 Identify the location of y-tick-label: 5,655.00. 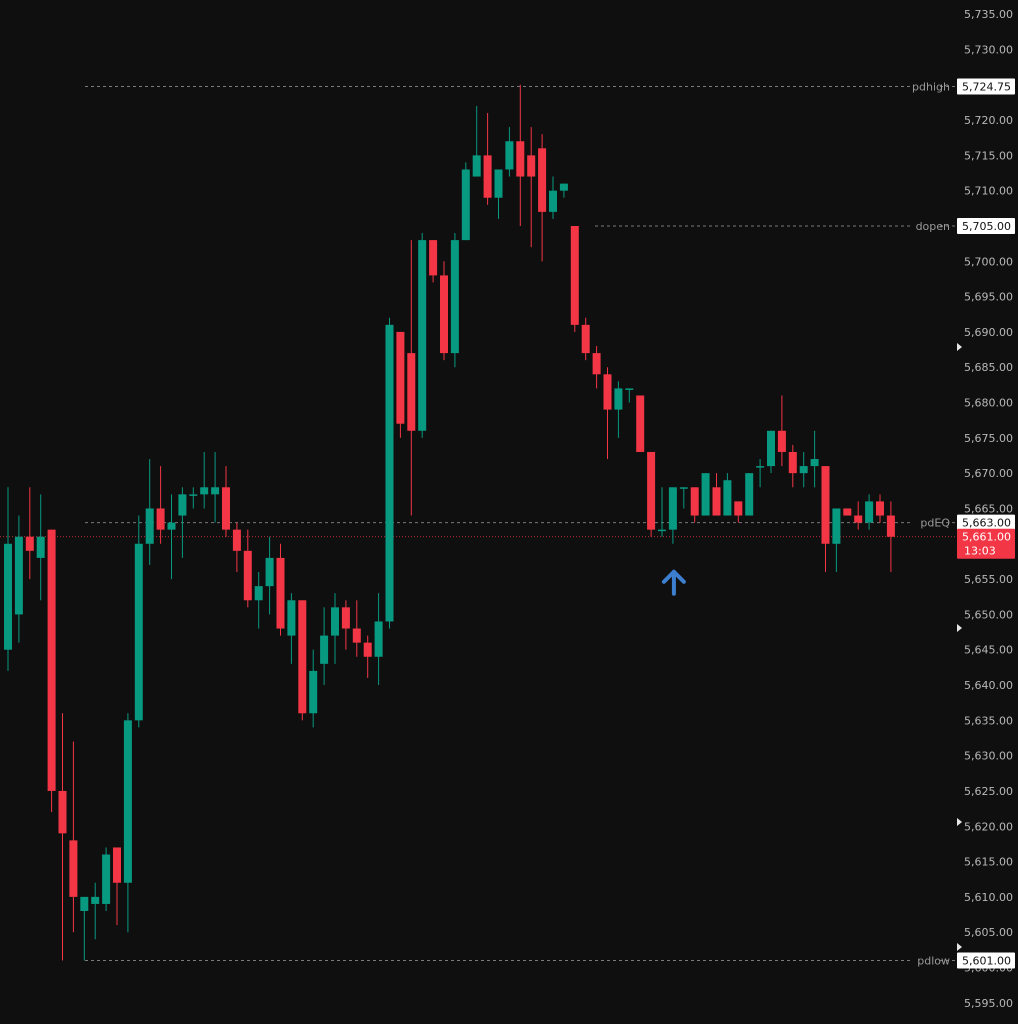
(988, 579).